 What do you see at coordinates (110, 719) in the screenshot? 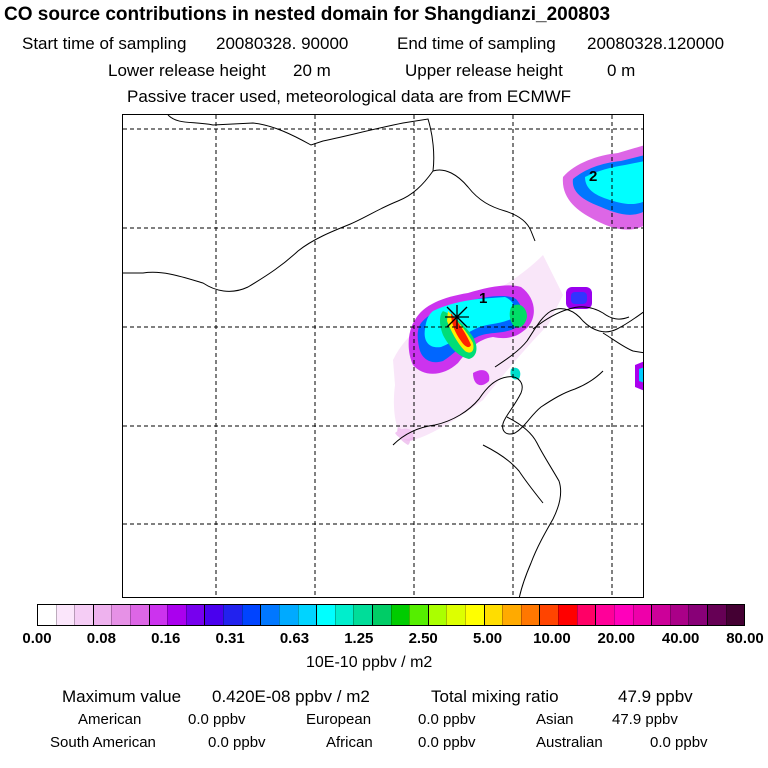
I see `region-name-american: American` at bounding box center [110, 719].